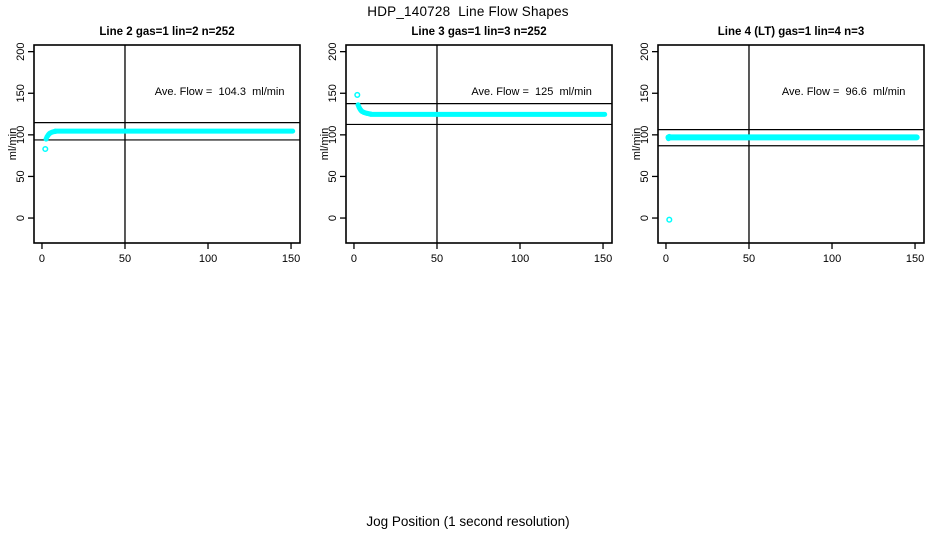  What do you see at coordinates (468, 521) in the screenshot?
I see `x-axis-label: Jog Position (1 second resolution)` at bounding box center [468, 521].